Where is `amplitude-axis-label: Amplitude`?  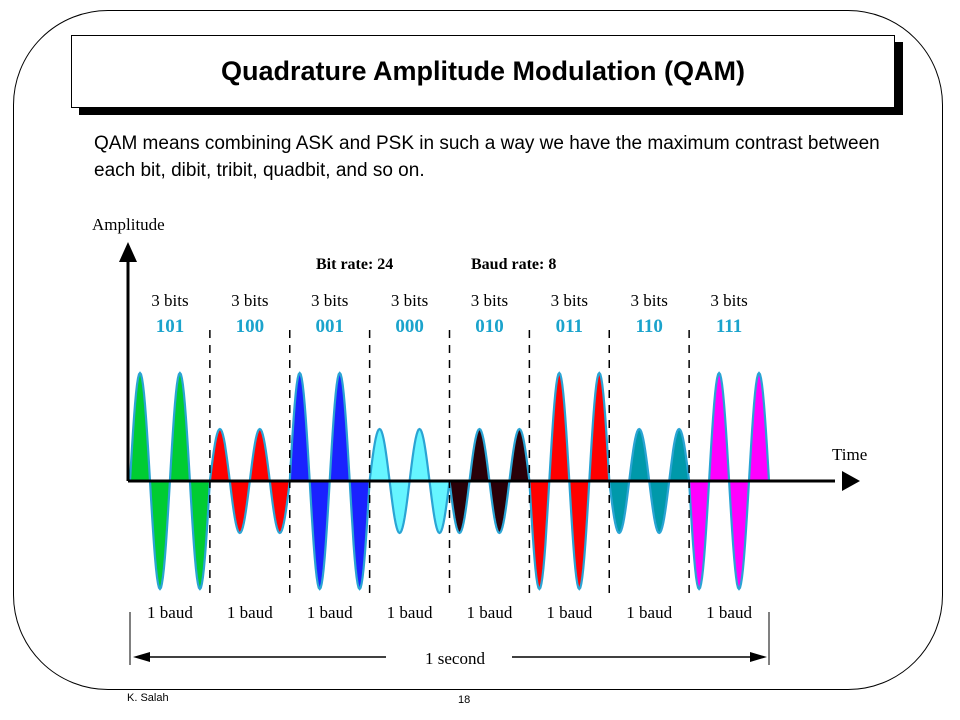 amplitude-axis-label: Amplitude is located at coordinates (128, 224).